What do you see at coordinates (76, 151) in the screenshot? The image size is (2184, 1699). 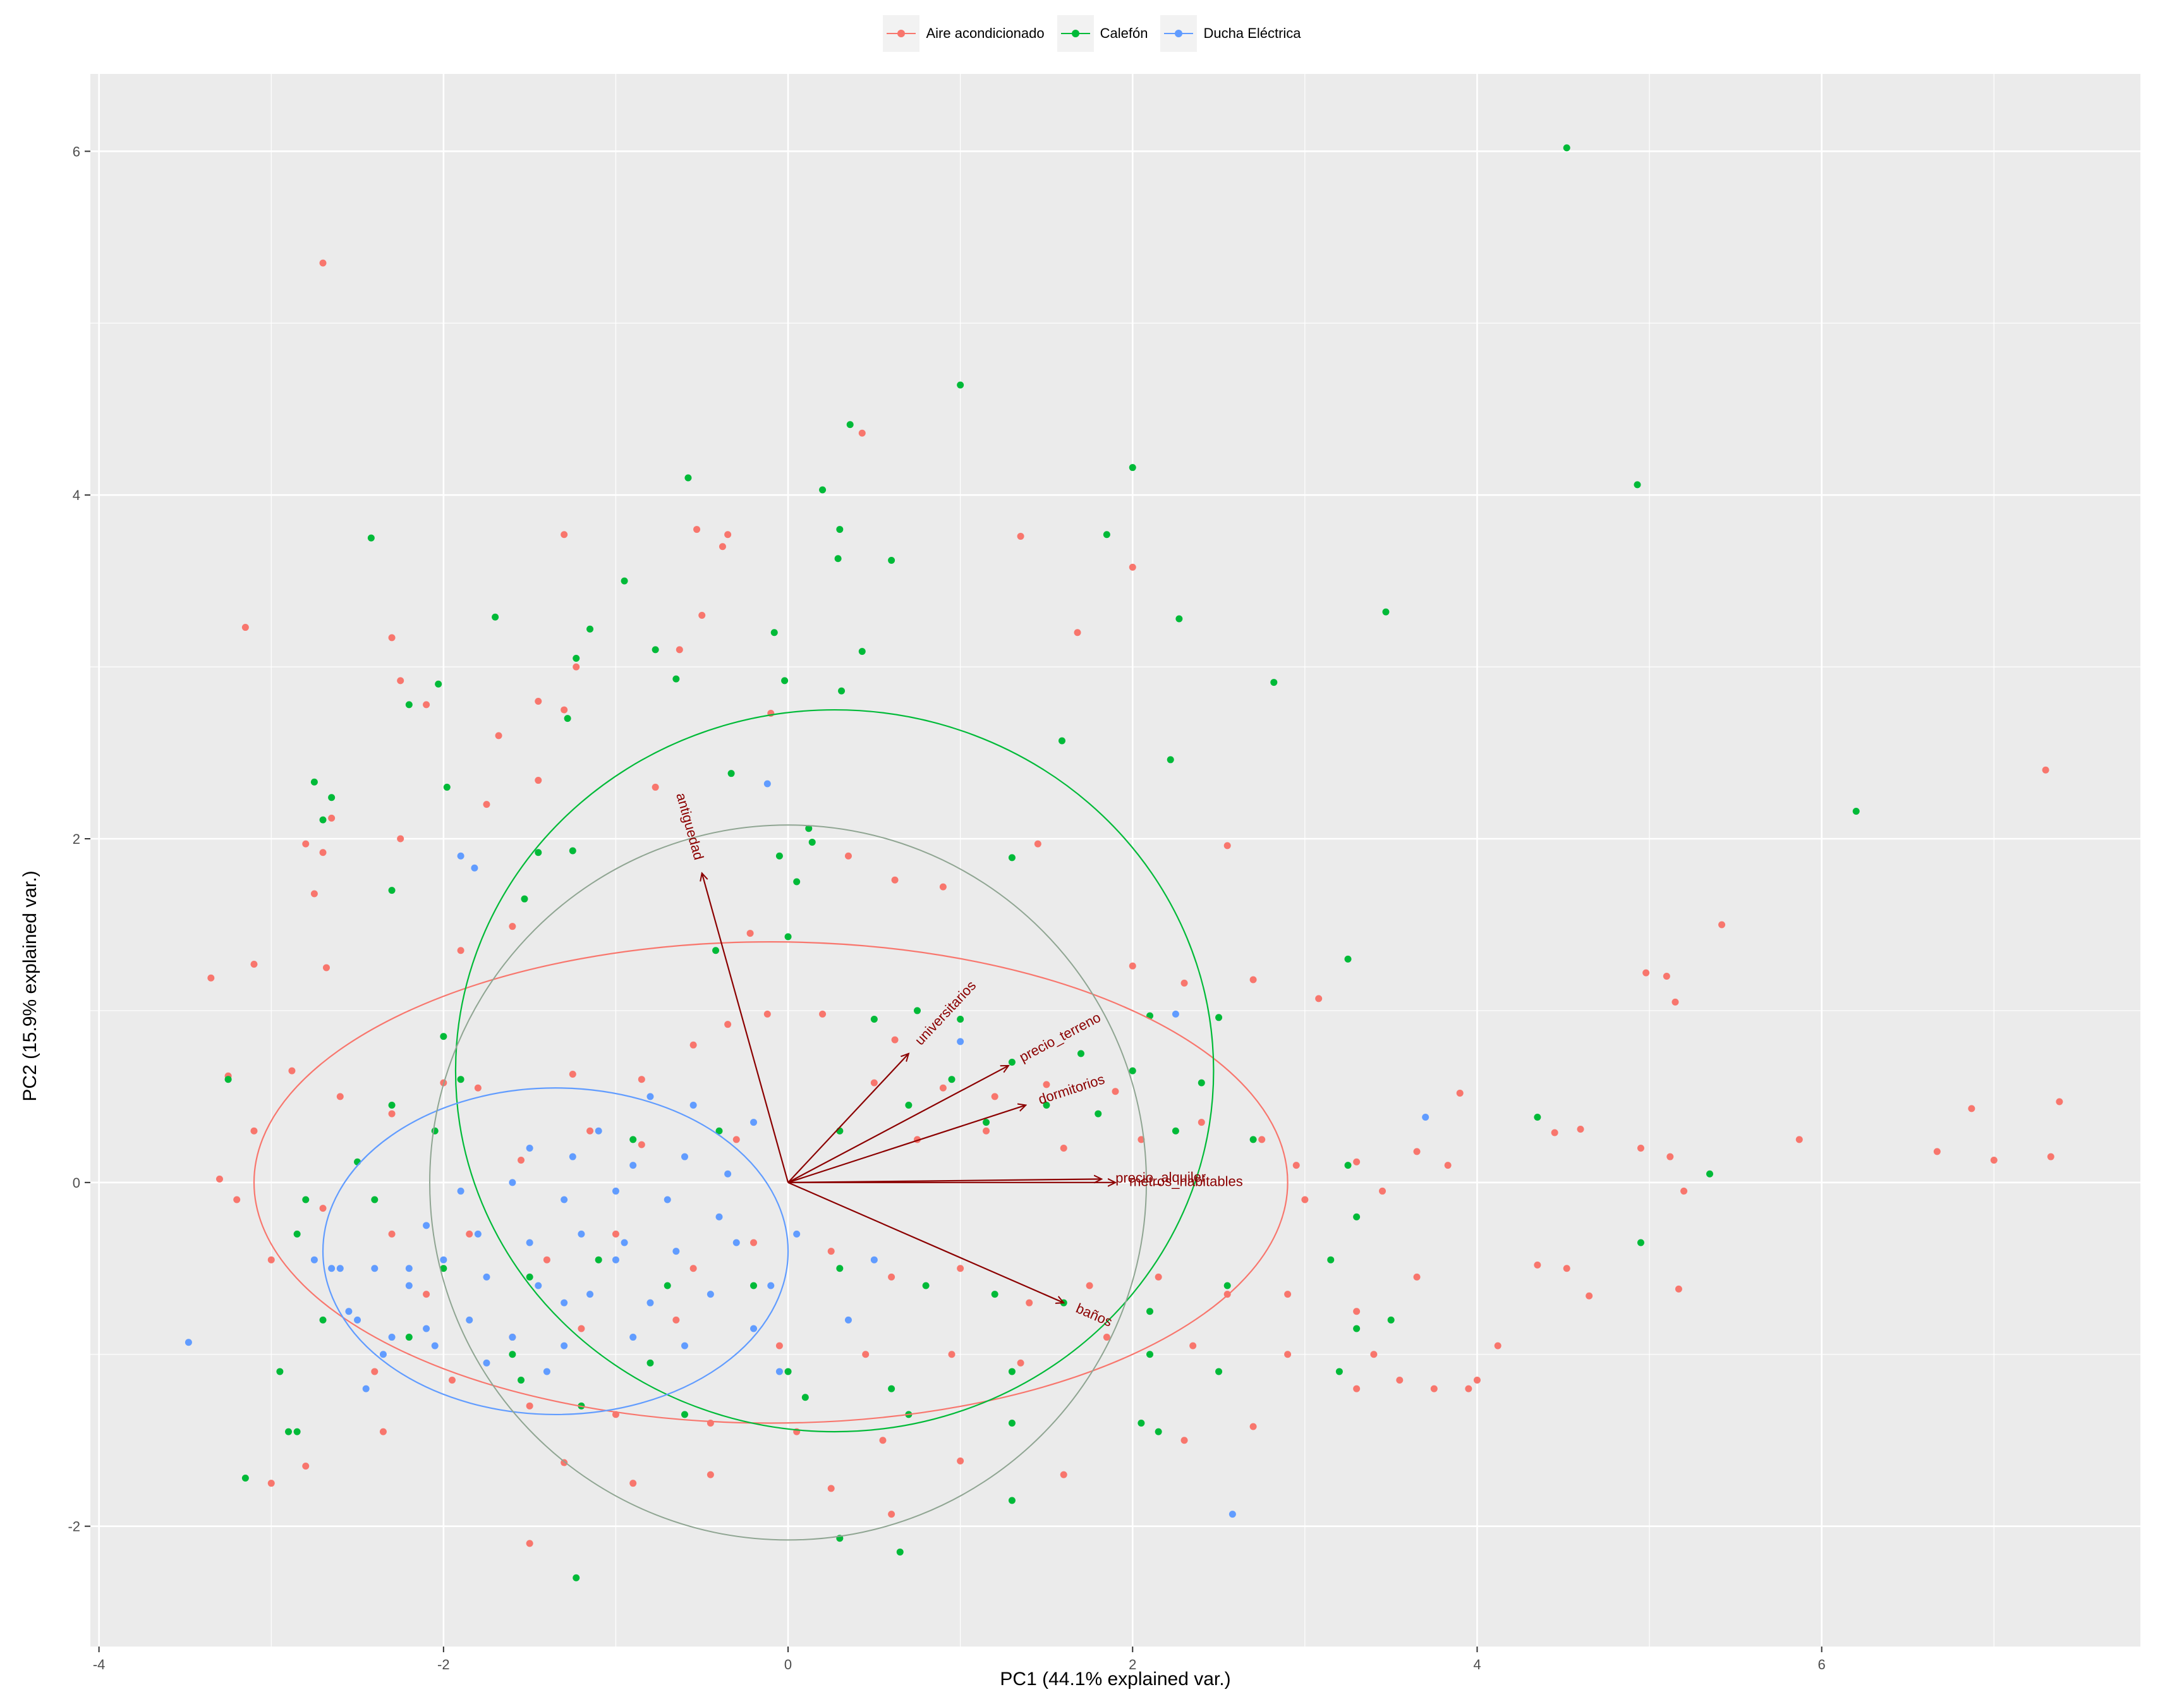 I see `y-tick-label: 6` at bounding box center [76, 151].